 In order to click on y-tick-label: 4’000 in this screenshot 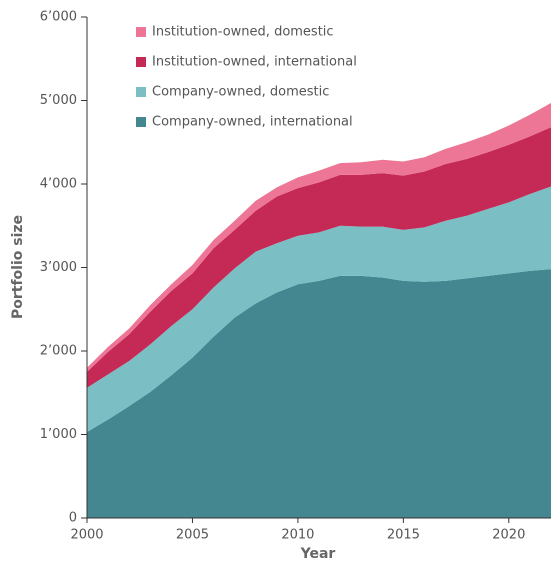, I will do `click(58, 184)`.